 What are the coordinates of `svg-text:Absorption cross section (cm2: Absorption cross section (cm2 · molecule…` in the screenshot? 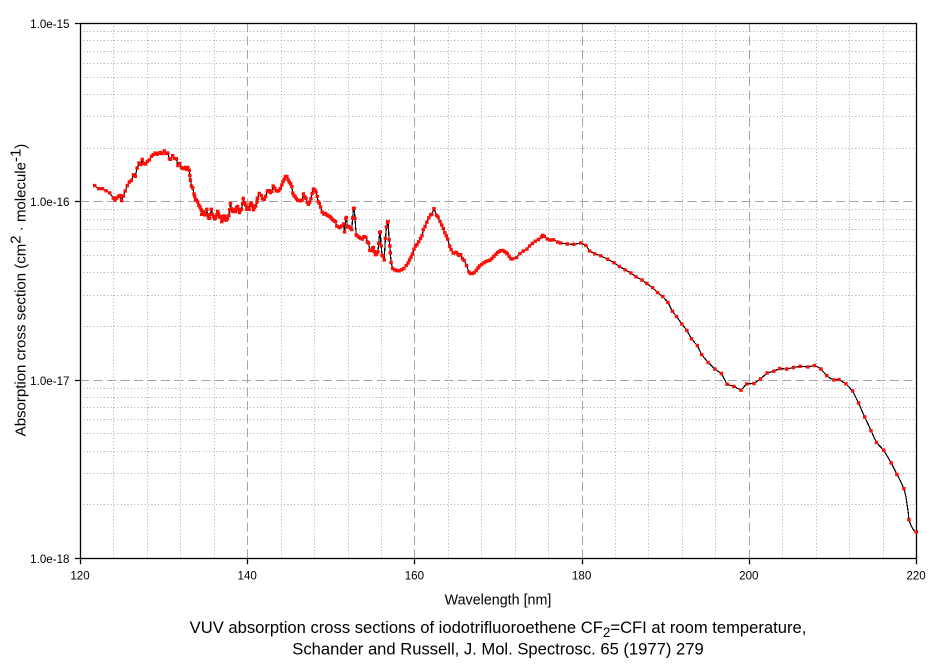 It's located at (19, 290).